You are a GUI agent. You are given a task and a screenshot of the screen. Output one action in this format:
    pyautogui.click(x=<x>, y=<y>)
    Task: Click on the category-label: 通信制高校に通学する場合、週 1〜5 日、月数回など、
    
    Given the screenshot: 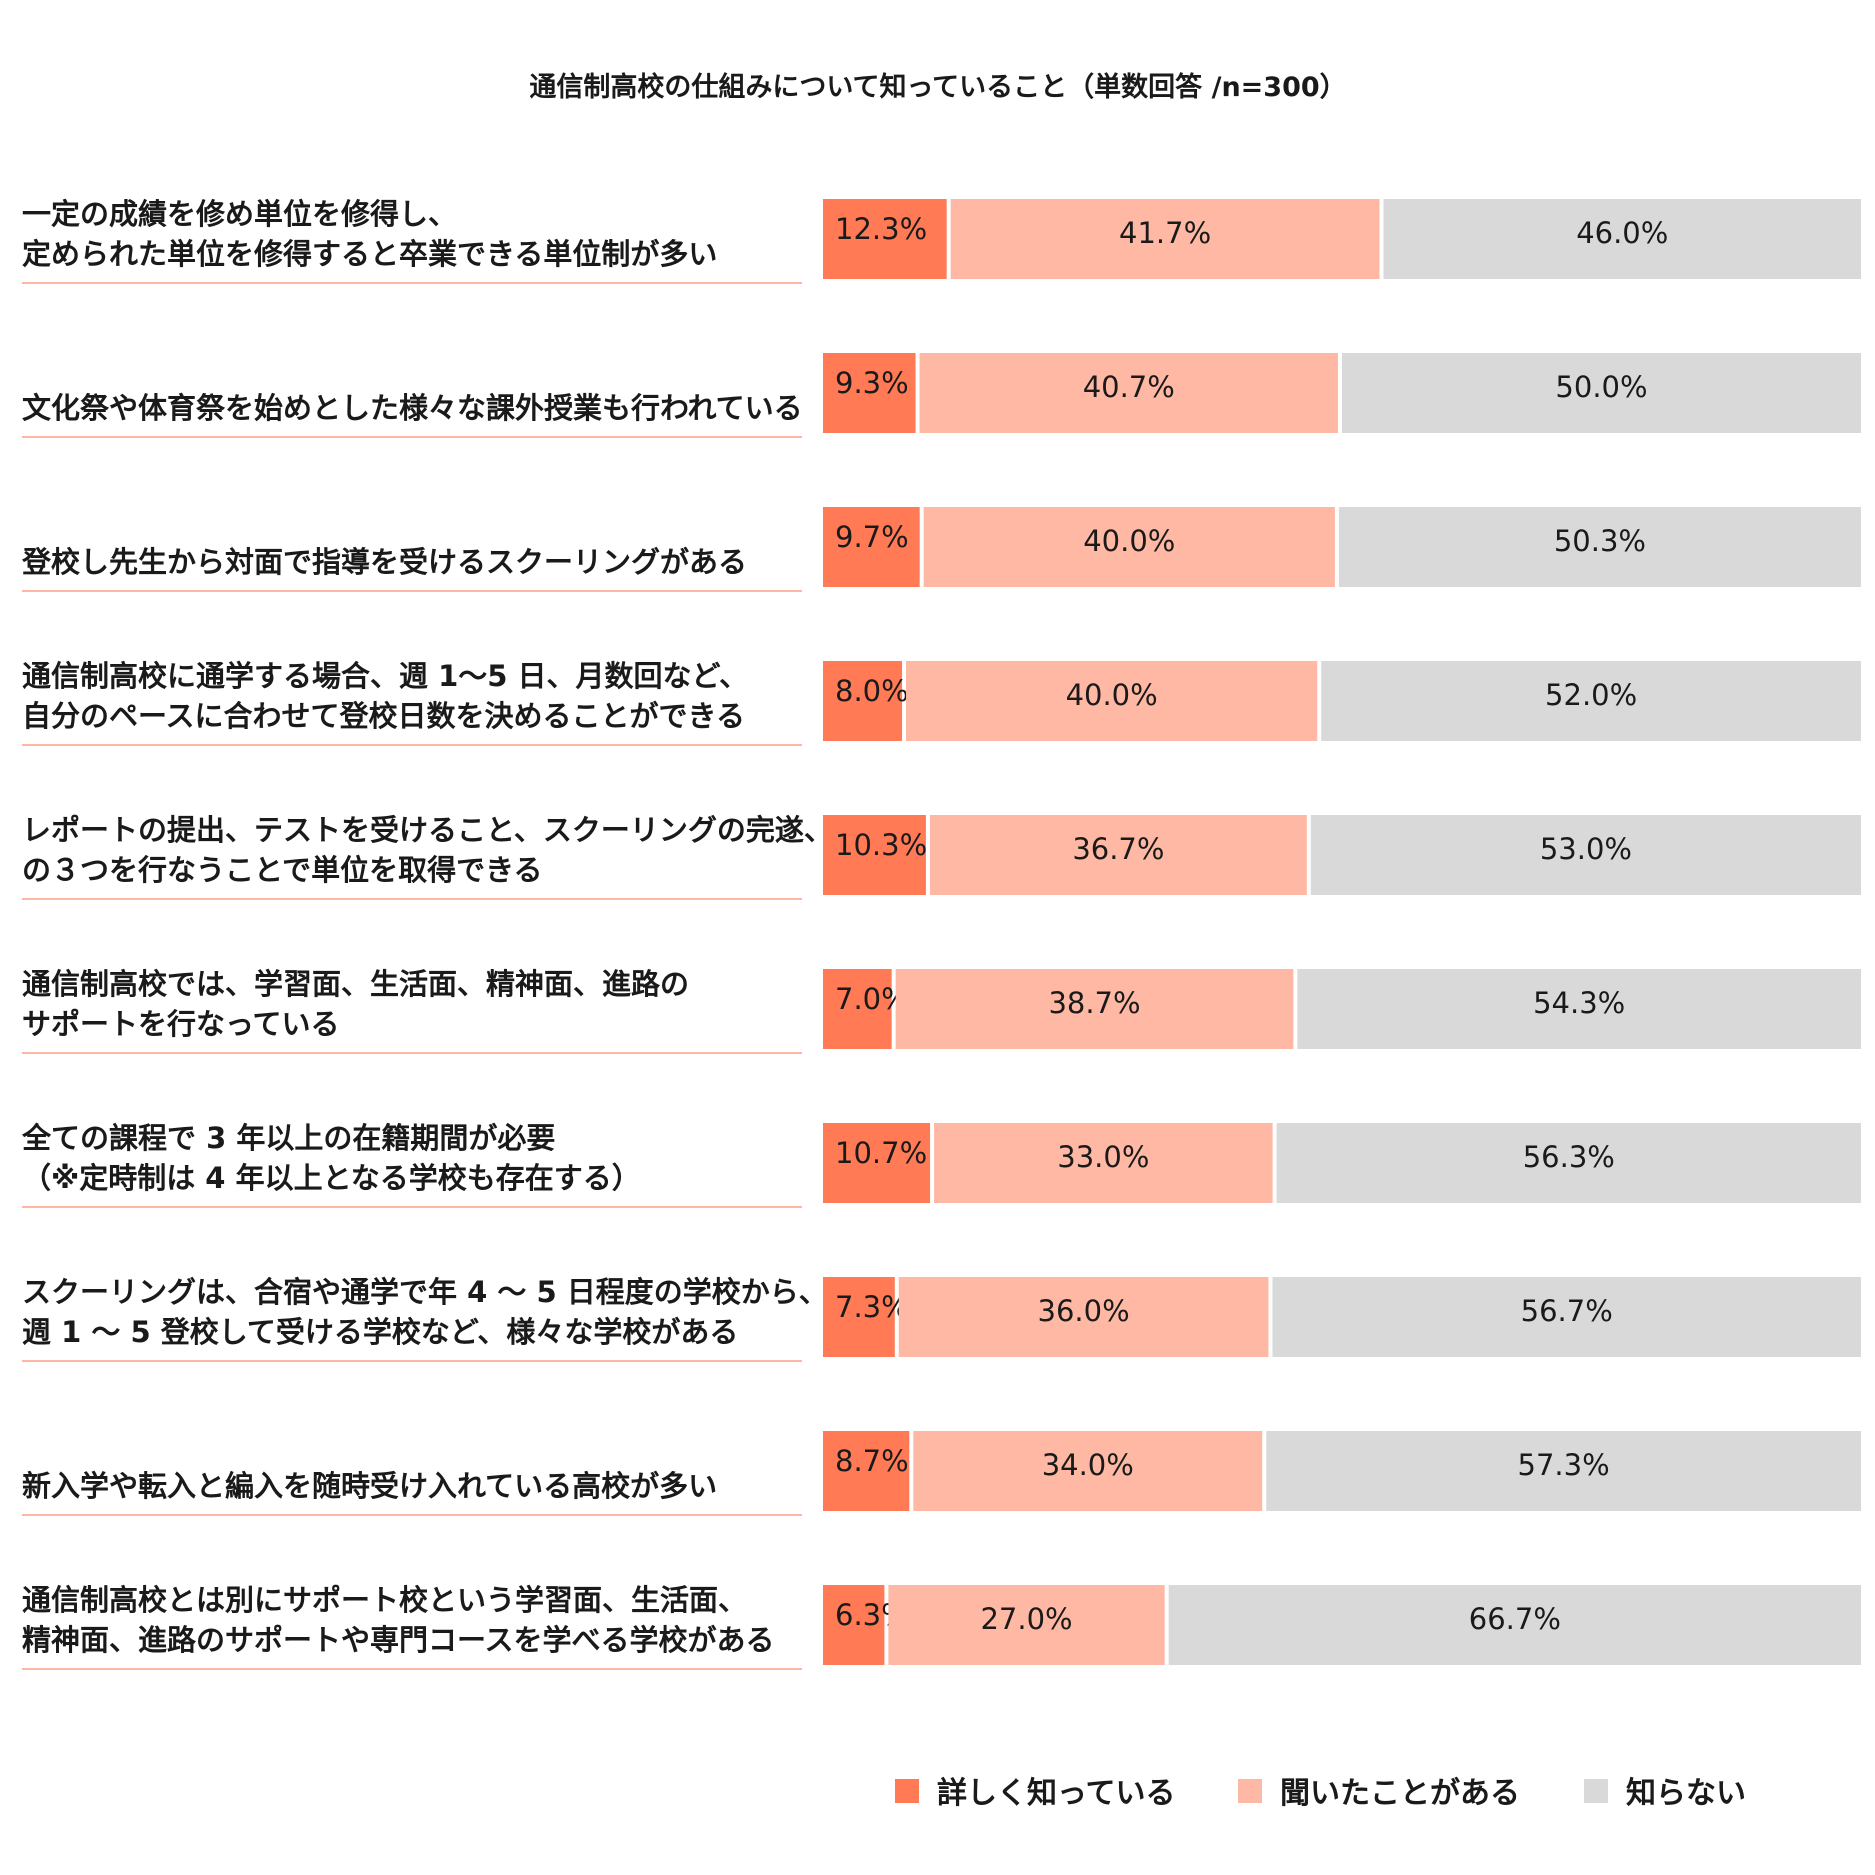 What is the action you would take?
    pyautogui.click(x=385, y=676)
    